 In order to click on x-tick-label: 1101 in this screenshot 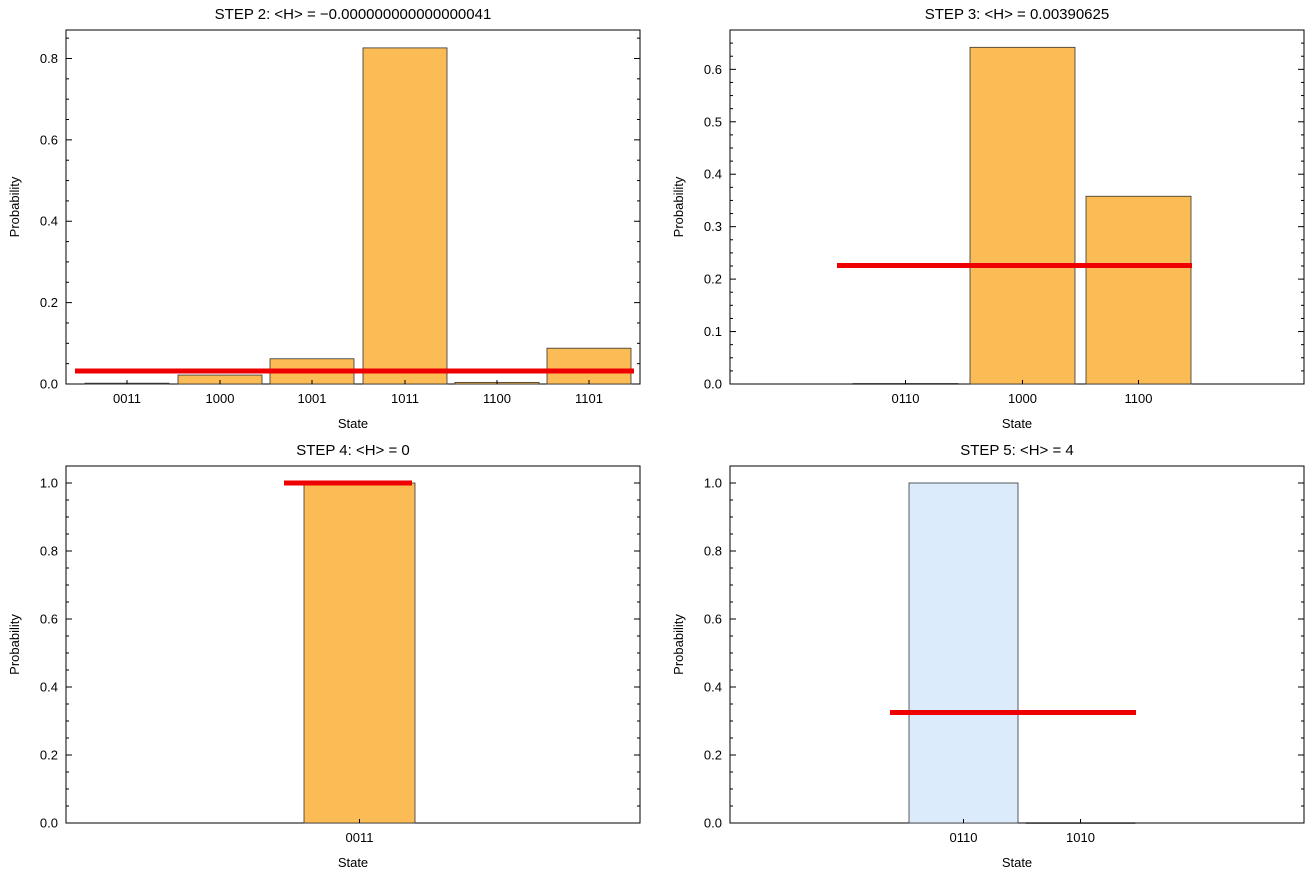, I will do `click(589, 398)`.